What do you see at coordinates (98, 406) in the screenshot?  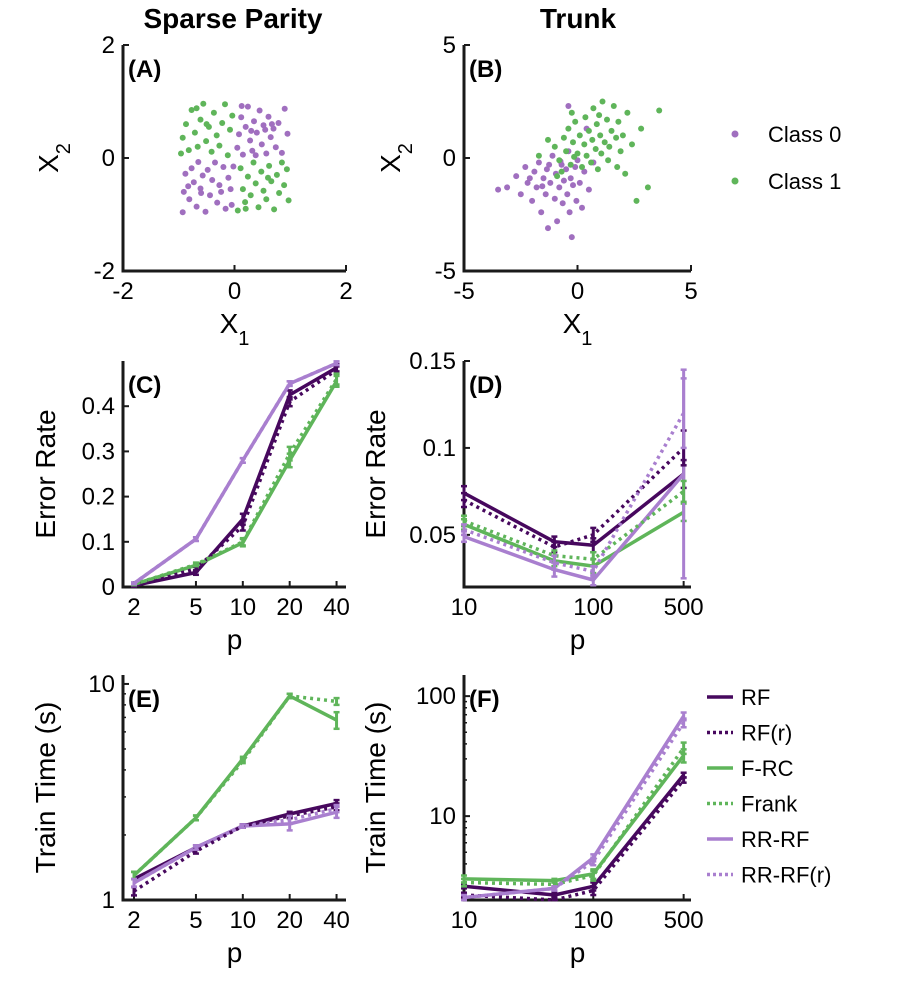 I see `y-tick-label: 0.4` at bounding box center [98, 406].